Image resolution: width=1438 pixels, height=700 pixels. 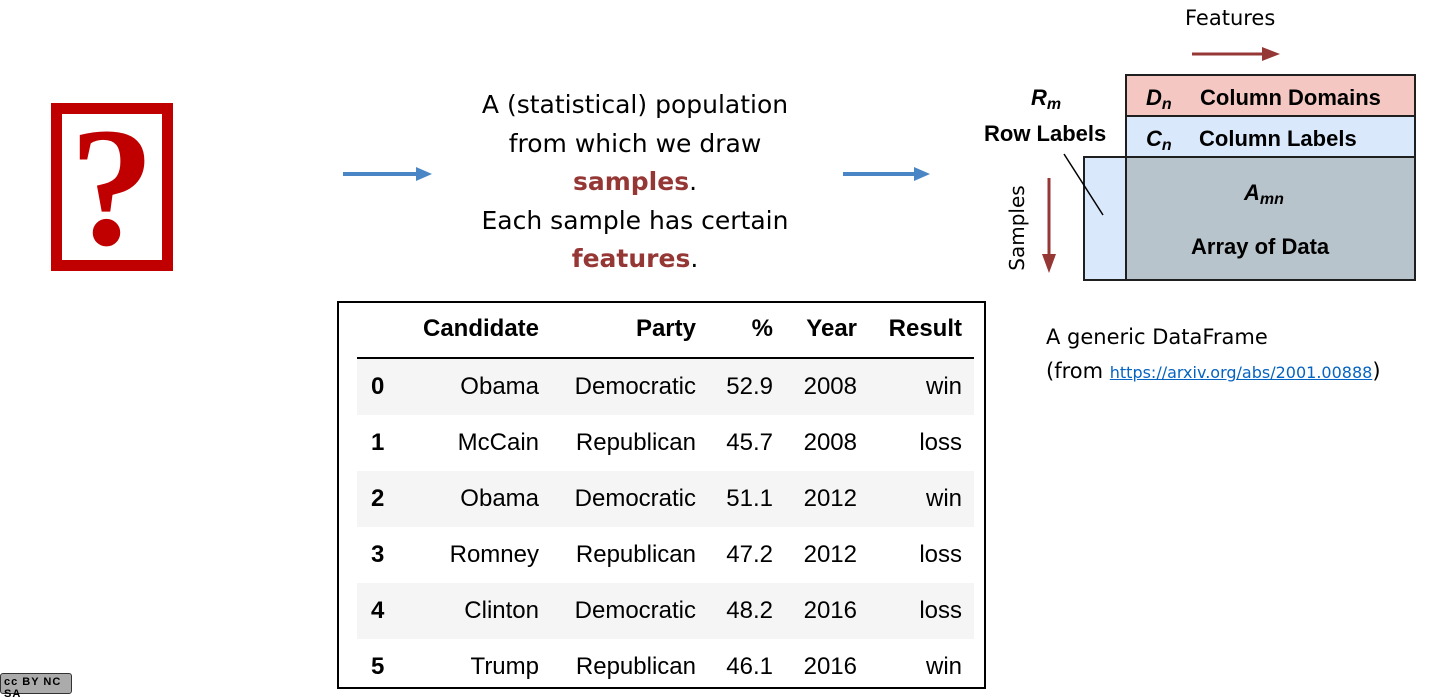 What do you see at coordinates (1166, 104) in the screenshot?
I see `dn-subscript: n` at bounding box center [1166, 104].